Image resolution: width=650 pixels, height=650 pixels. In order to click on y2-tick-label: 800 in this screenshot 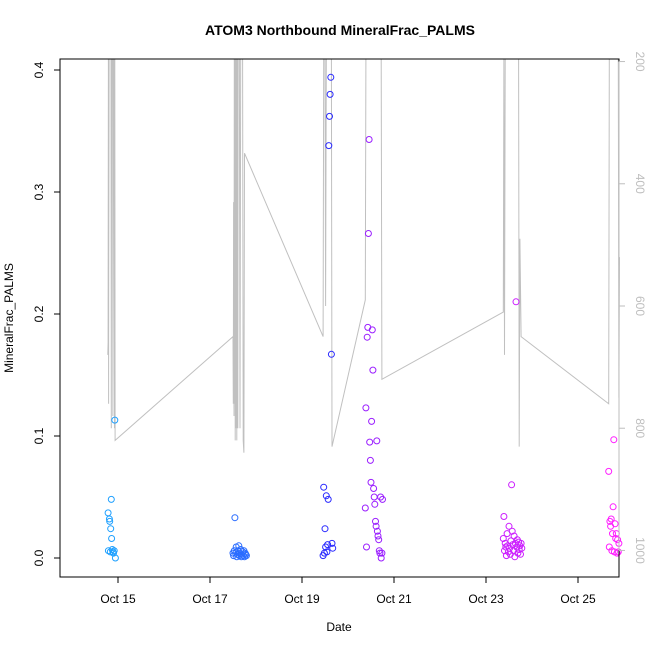, I will do `click(640, 428)`.